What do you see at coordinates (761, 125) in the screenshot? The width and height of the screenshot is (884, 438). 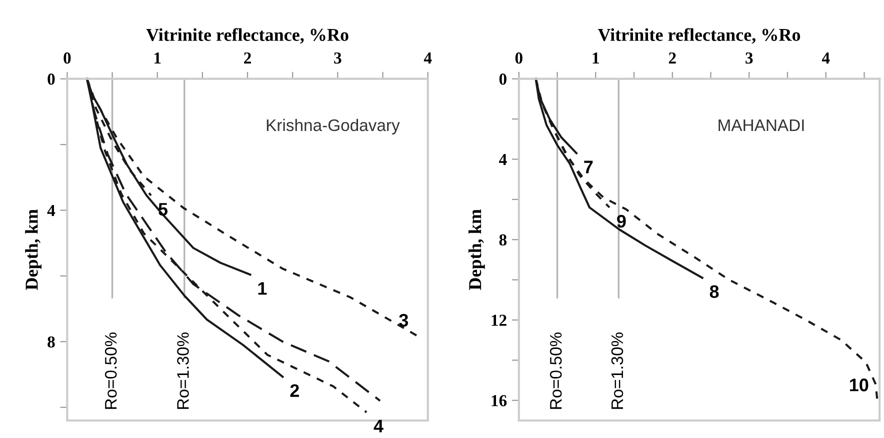 I see `annotation: MAHANADI` at bounding box center [761, 125].